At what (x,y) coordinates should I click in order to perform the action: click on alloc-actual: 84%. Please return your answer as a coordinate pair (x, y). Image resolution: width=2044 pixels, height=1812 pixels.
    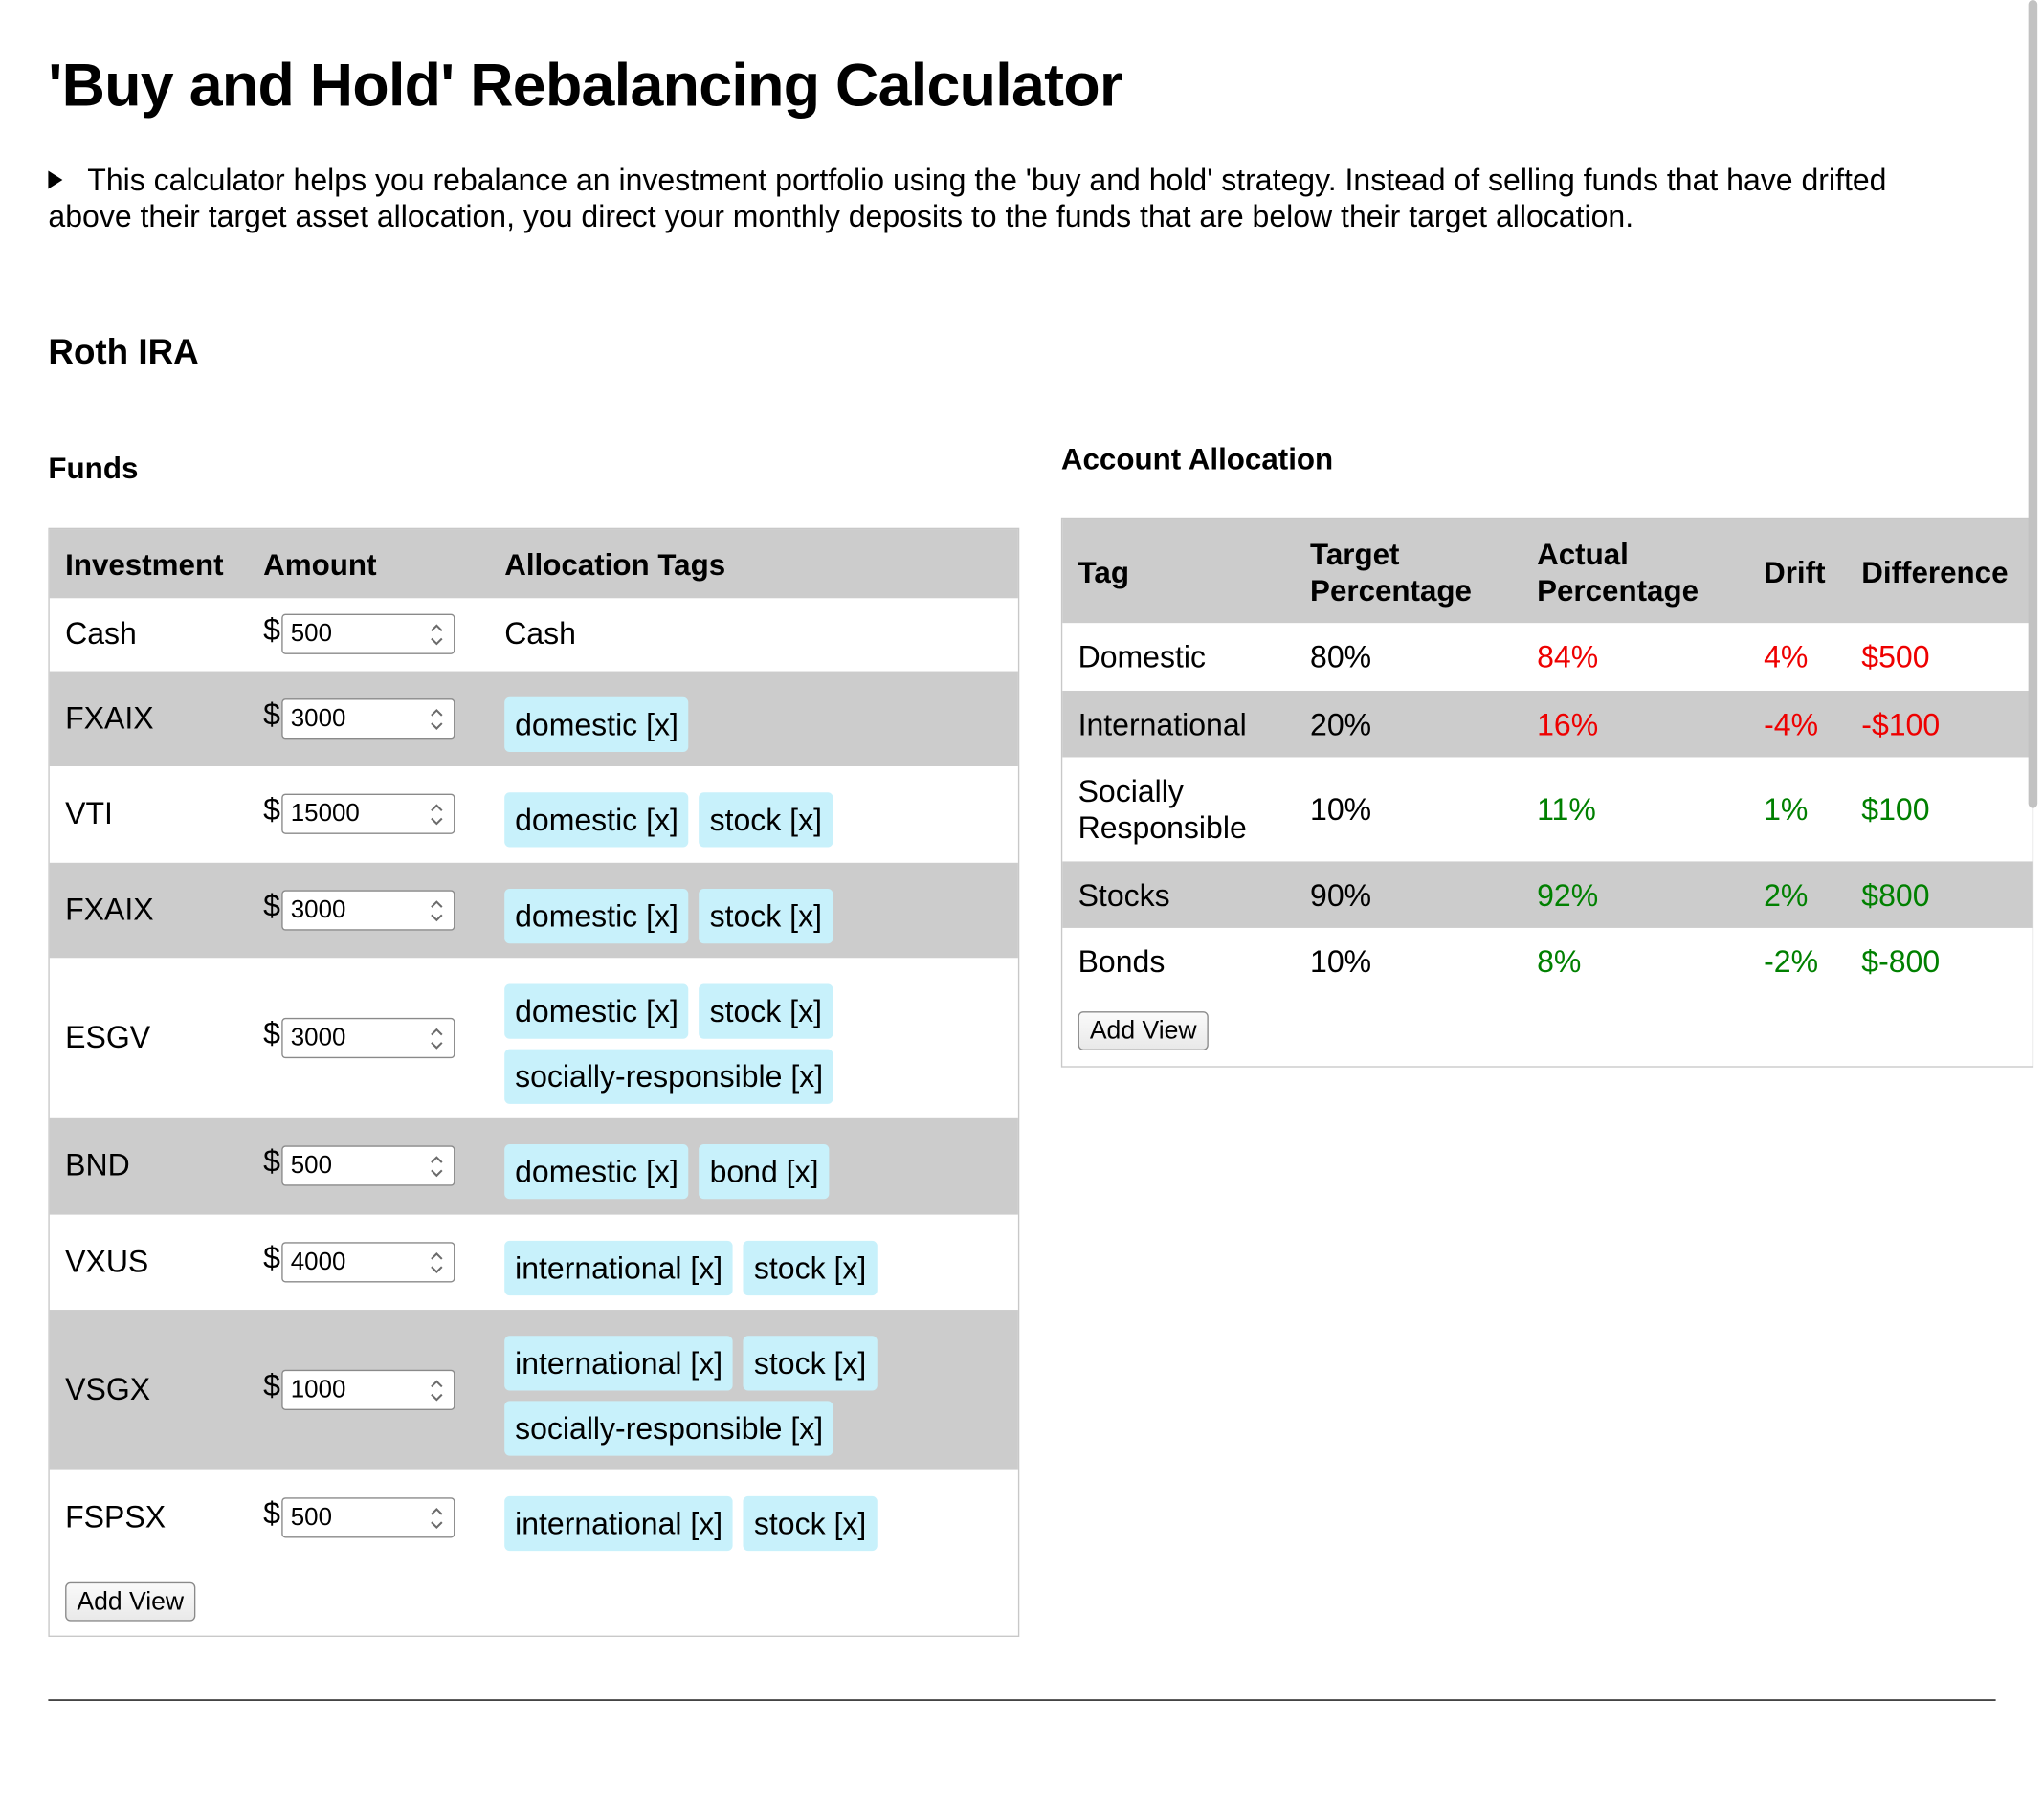
    Looking at the image, I should click on (1568, 656).